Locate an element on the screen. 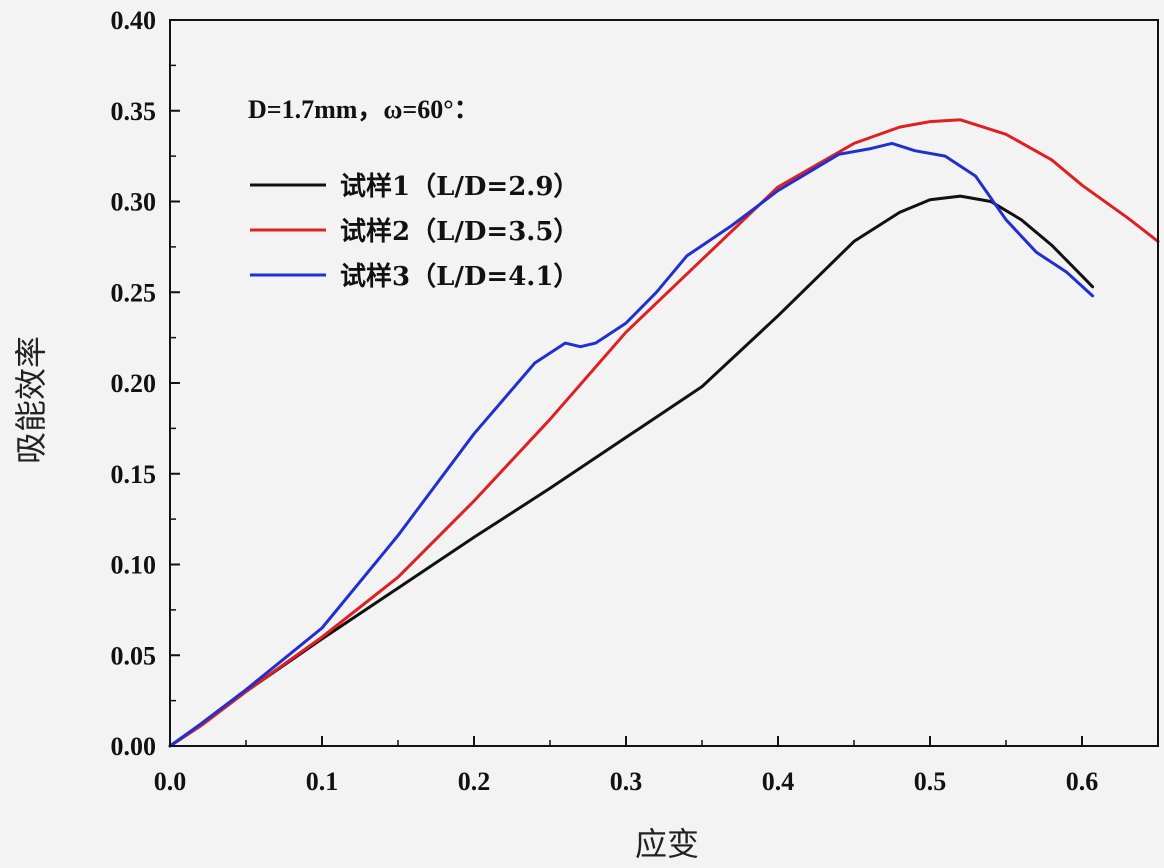 The height and width of the screenshot is (868, 1164). legend: 试样1（L/D=2.9） 试样2（L/D=3.5） 试样3（L/D=4.1） is located at coordinates (414, 231).